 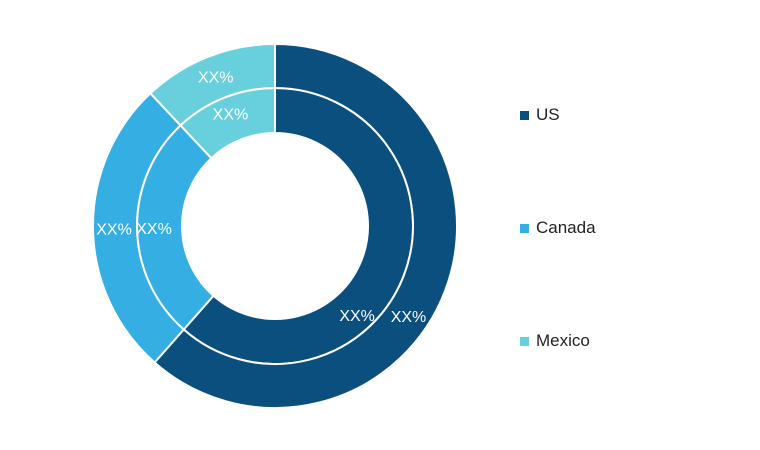 What do you see at coordinates (563, 340) in the screenshot?
I see `legend-label-mexico: Mexico` at bounding box center [563, 340].